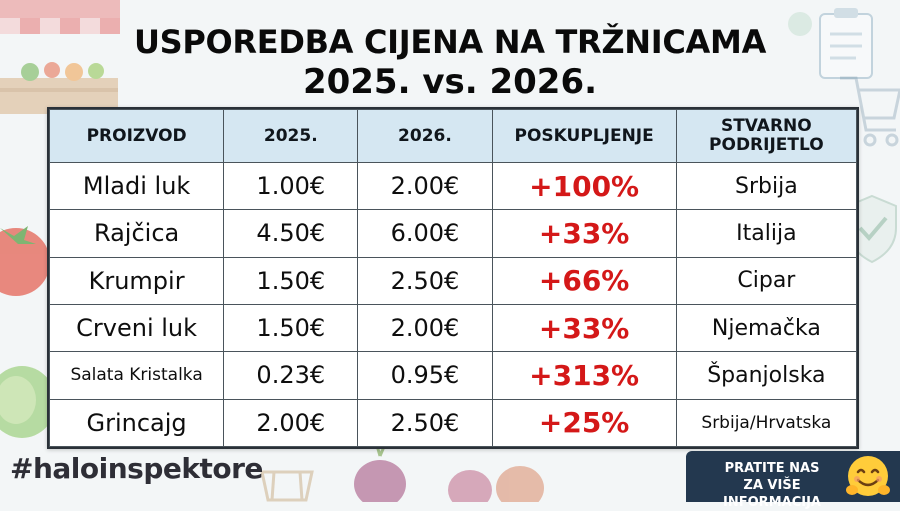 The image size is (900, 511). Describe the element at coordinates (766, 233) in the screenshot. I see `cell-origin: Italija` at that location.